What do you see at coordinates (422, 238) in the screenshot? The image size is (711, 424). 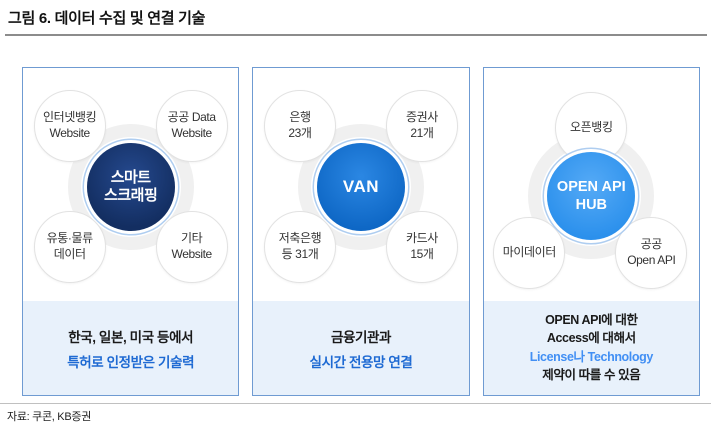 I see `satellite-label: 카드사` at bounding box center [422, 238].